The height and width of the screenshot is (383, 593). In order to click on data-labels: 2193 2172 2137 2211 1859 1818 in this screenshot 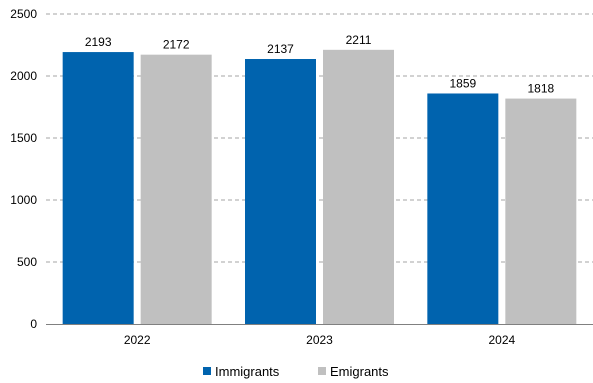, I will do `click(320, 64)`.